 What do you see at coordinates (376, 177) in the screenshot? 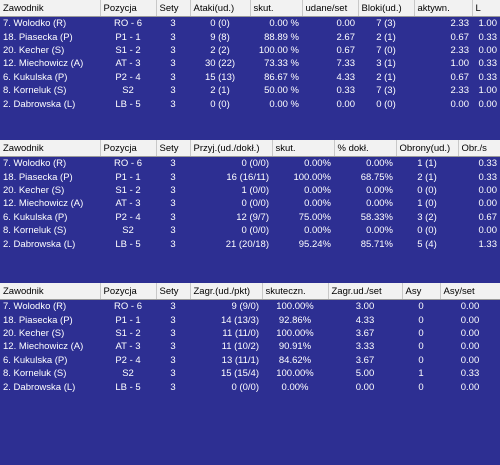
I see `stat-cell: 68.75%` at bounding box center [376, 177].